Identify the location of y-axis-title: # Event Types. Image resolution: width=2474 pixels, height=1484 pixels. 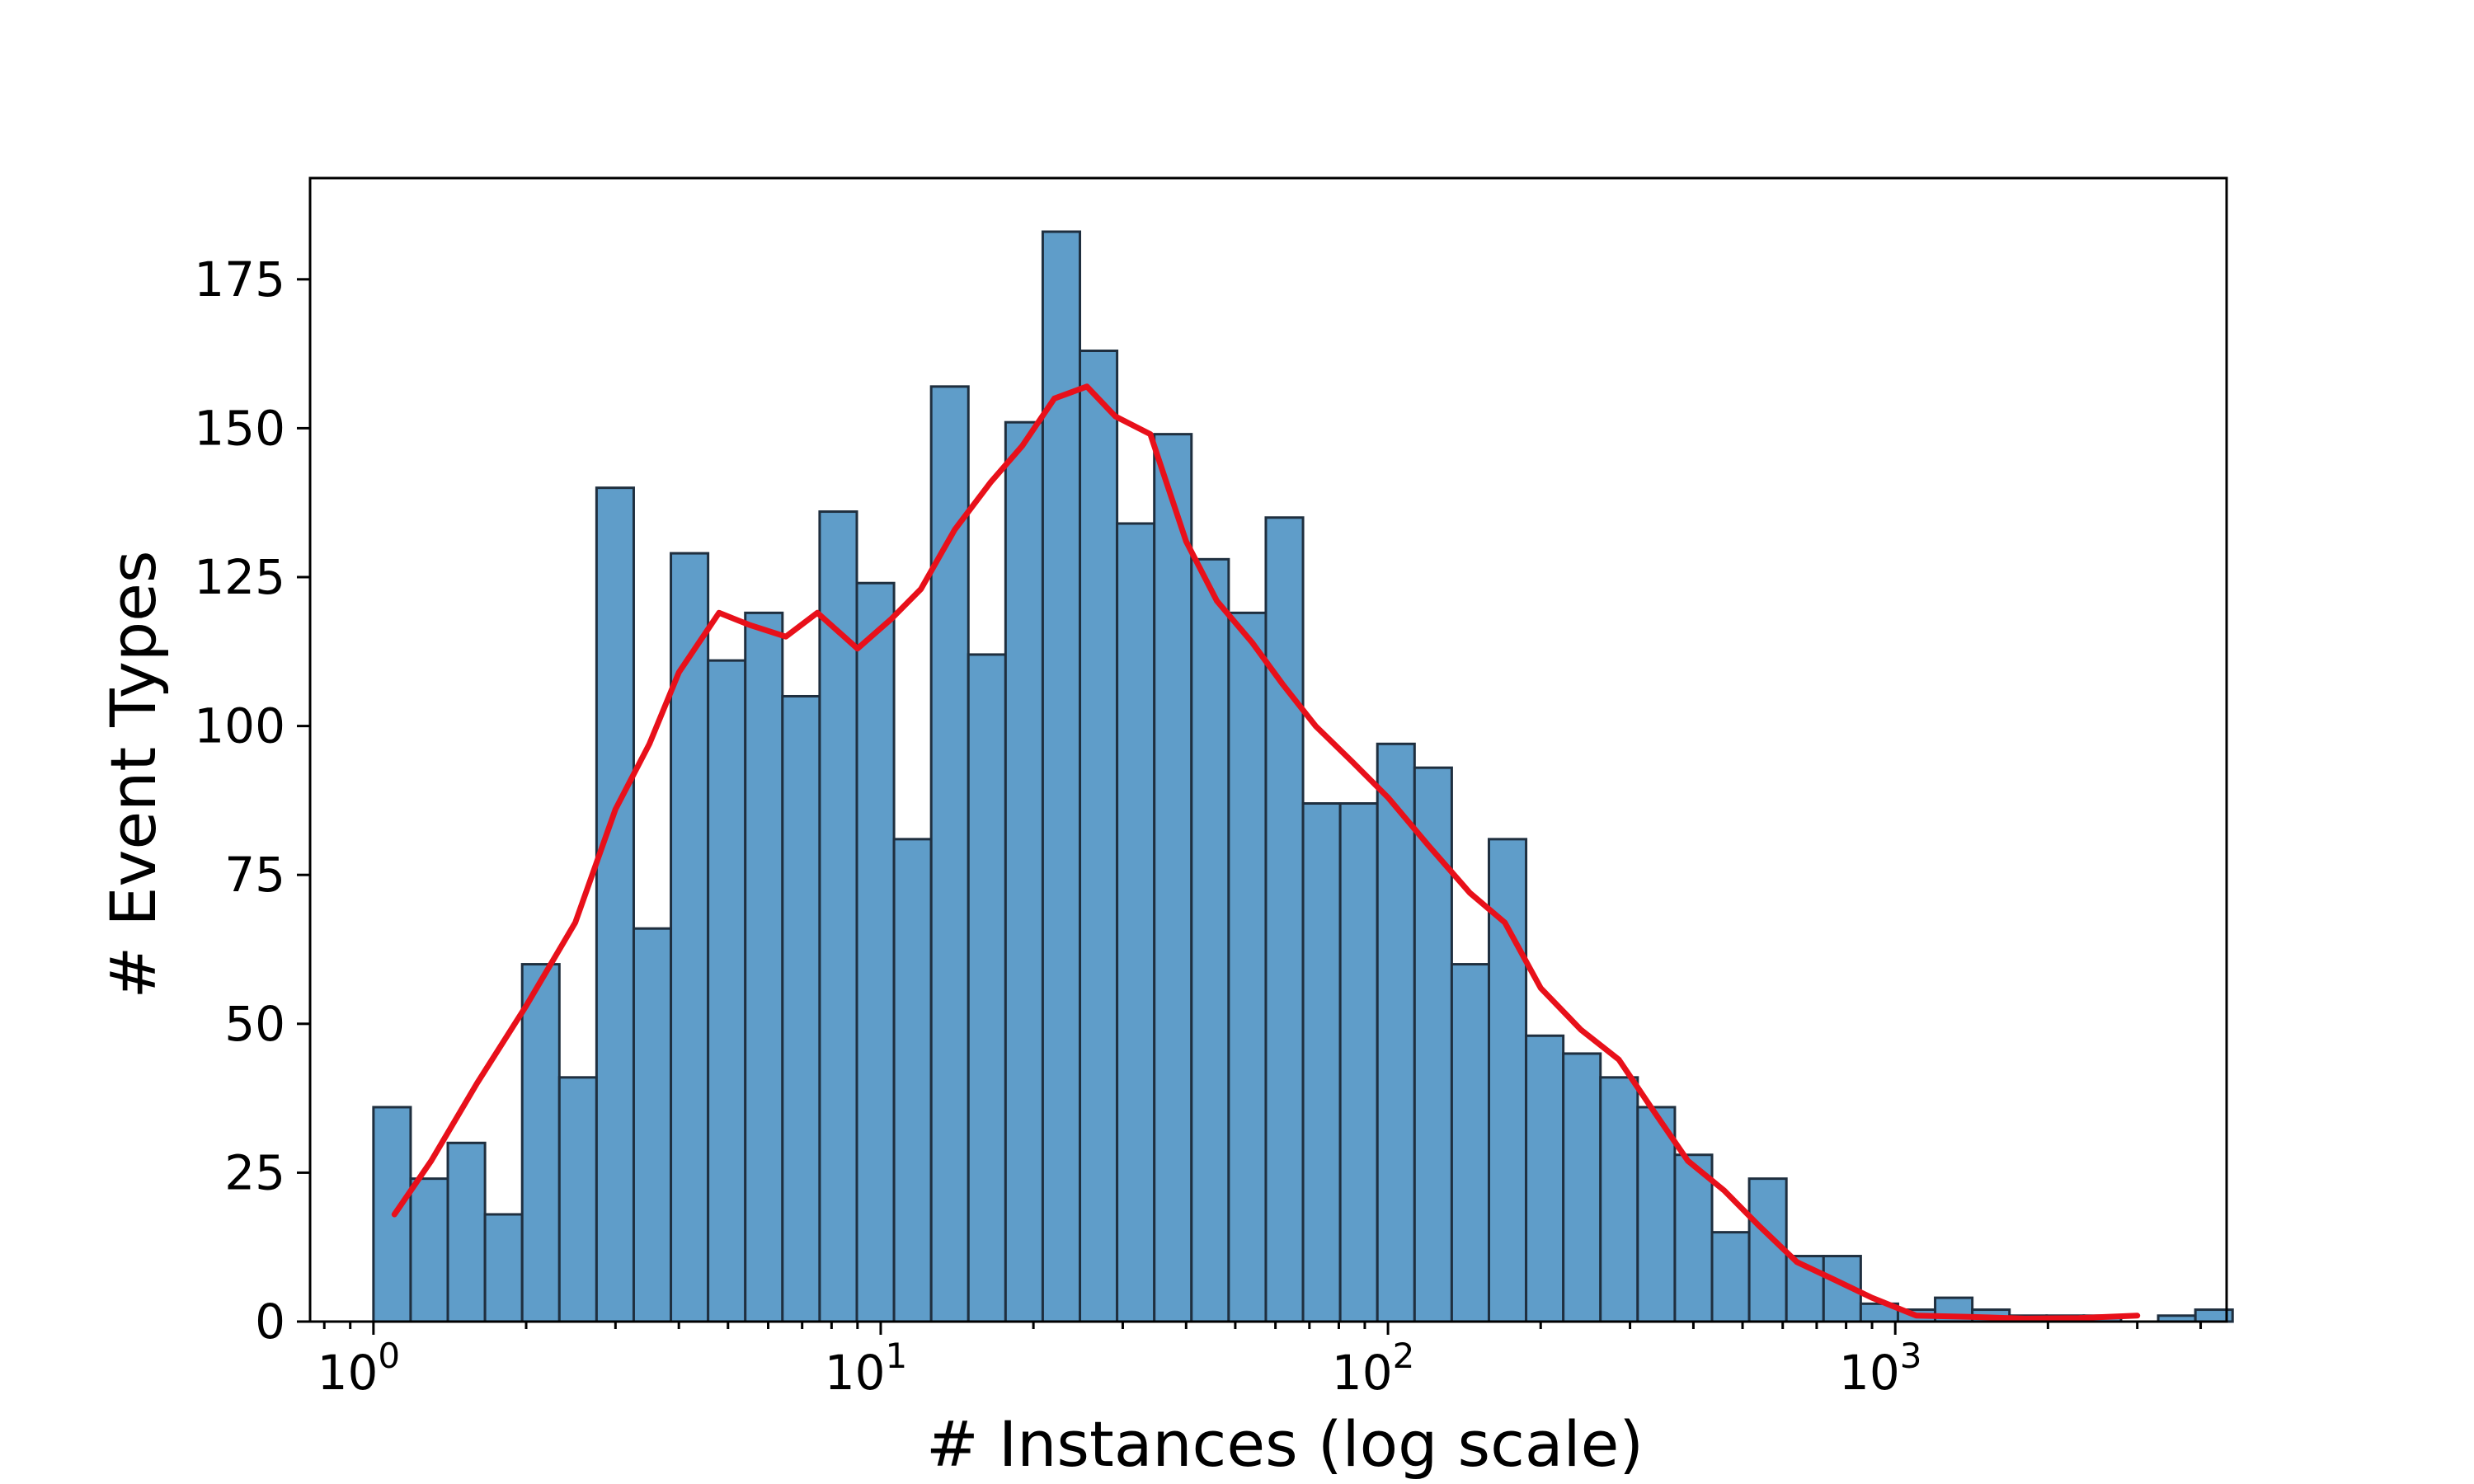
(133, 775).